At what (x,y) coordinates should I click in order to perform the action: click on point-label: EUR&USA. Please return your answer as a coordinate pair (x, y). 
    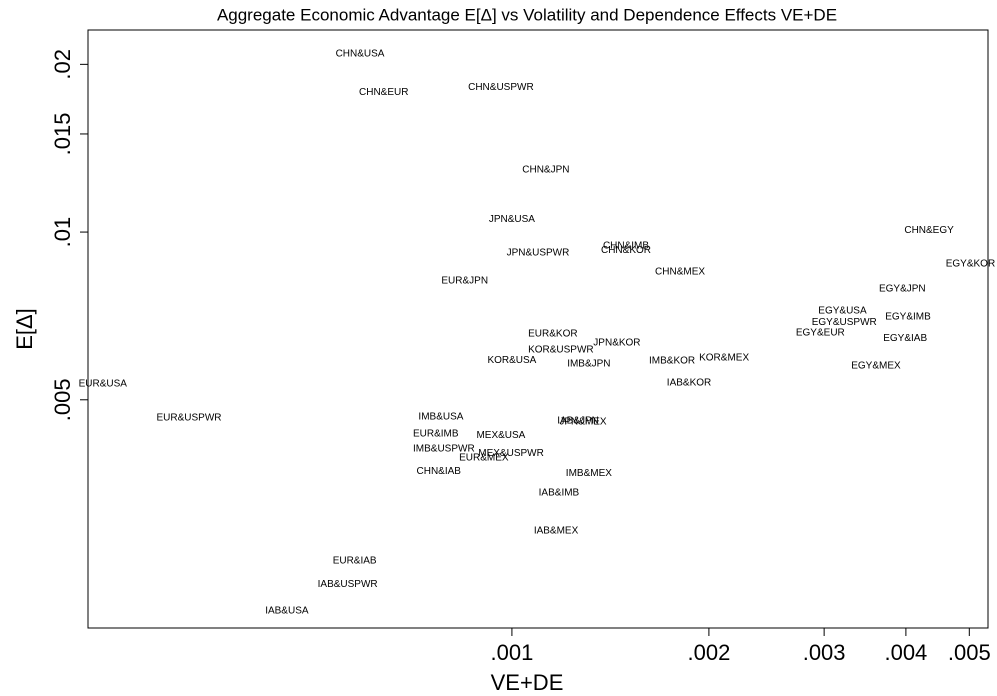
    Looking at the image, I should click on (103, 384).